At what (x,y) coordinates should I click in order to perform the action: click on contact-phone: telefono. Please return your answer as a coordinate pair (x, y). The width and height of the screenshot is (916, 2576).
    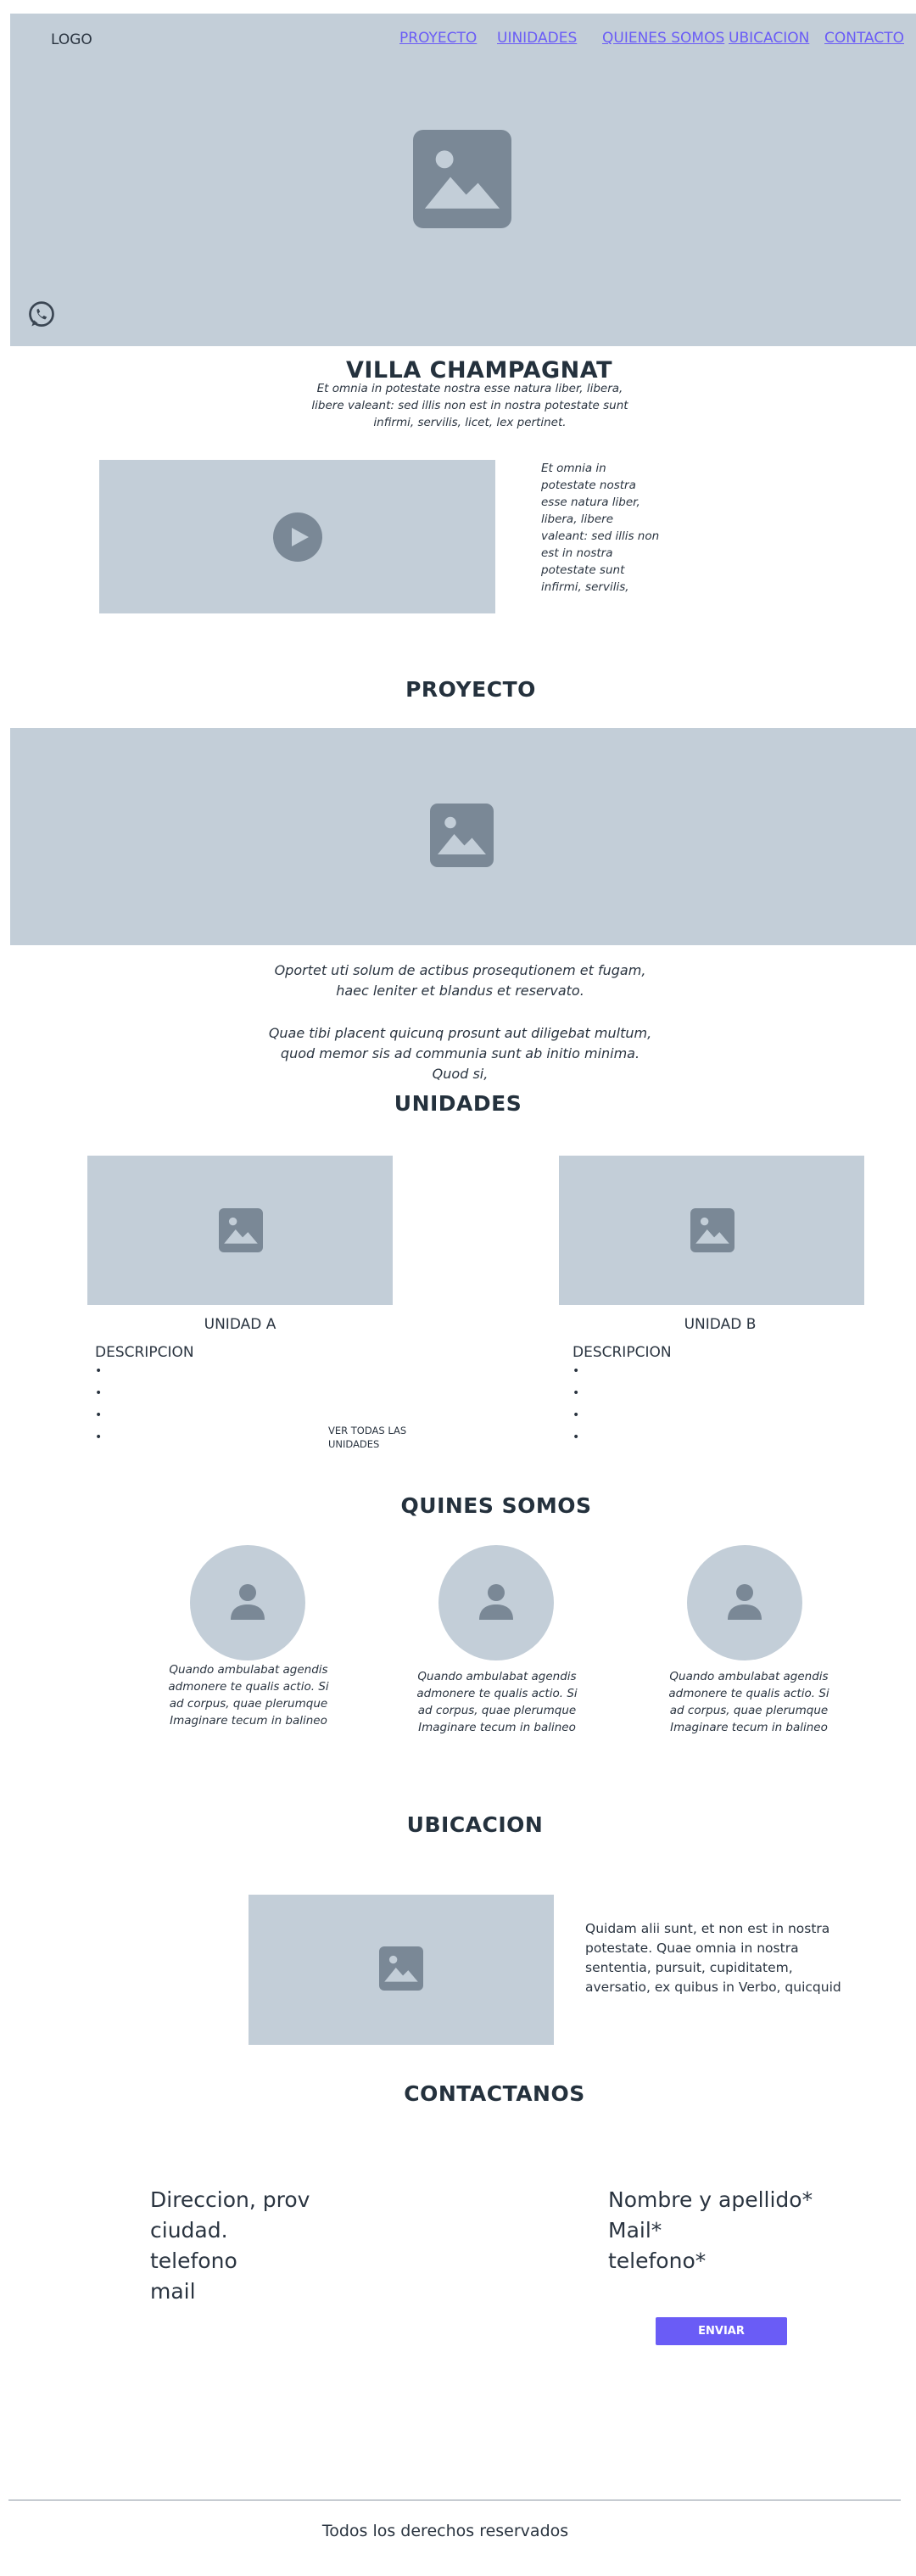
    Looking at the image, I should click on (193, 2260).